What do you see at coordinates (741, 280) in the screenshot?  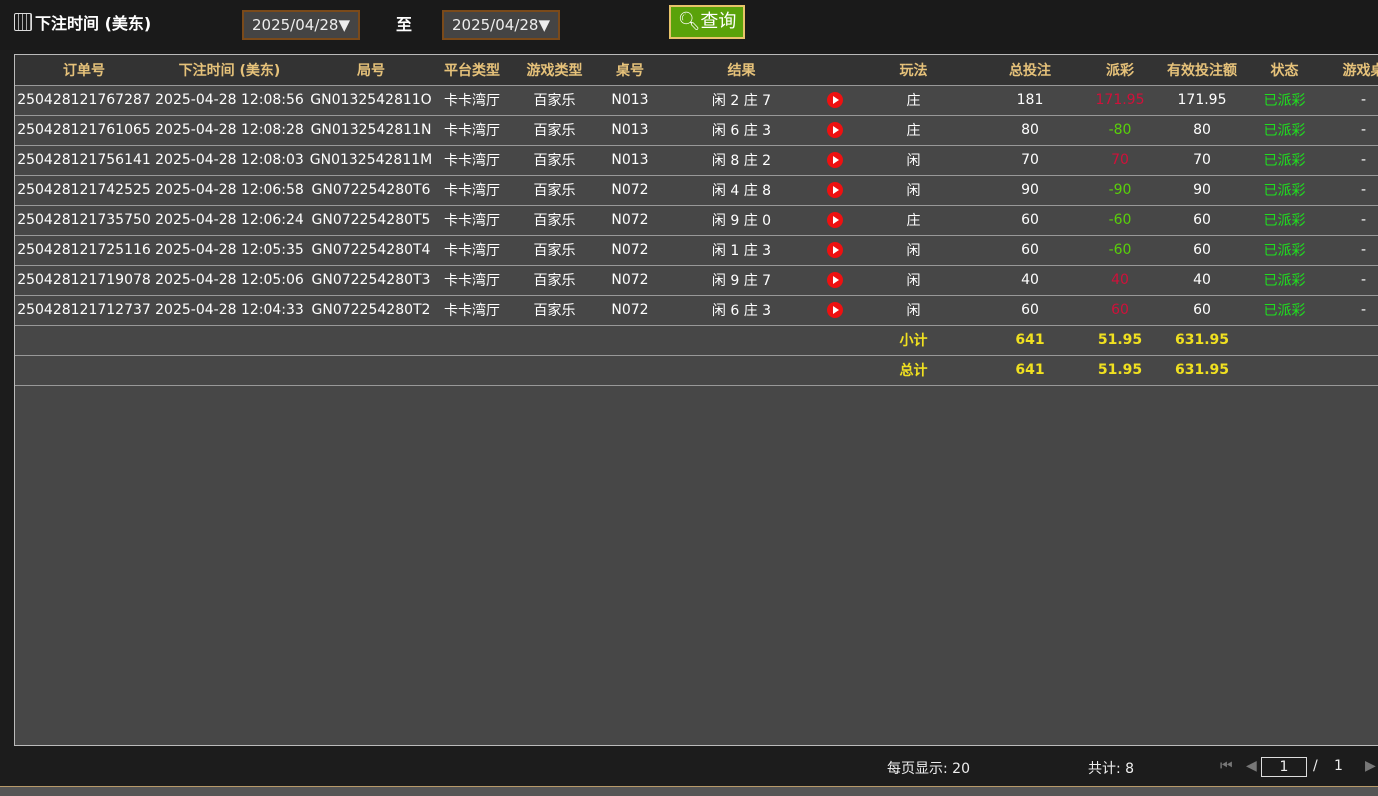 I see `cell-result: 闲 9 庄 7` at bounding box center [741, 280].